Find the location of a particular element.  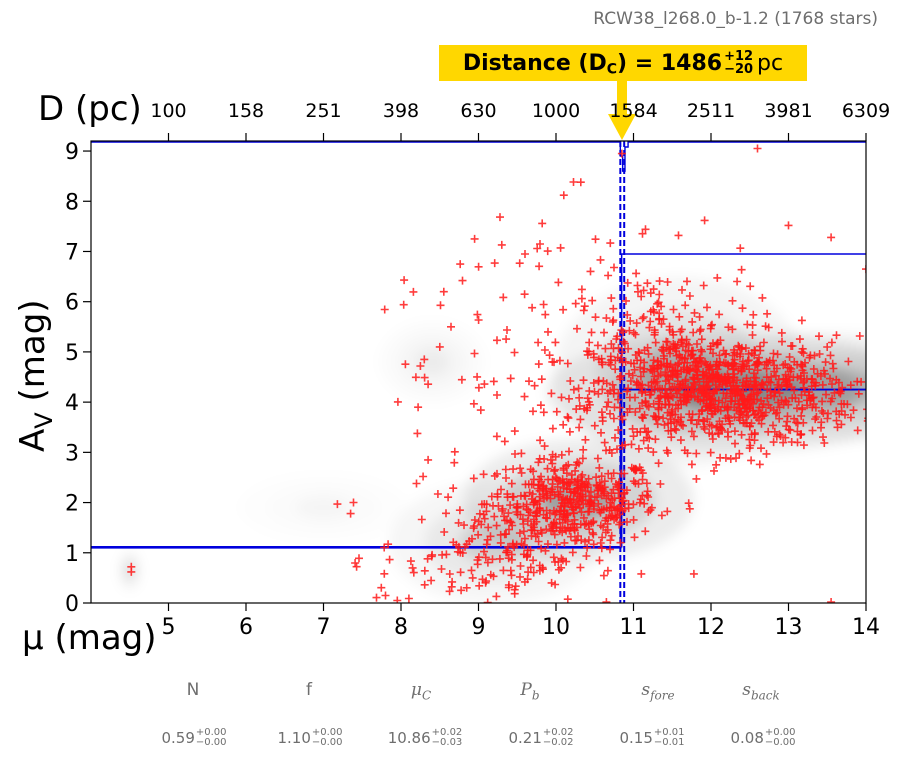

param-name-pb: Pb is located at coordinates (530, 691).